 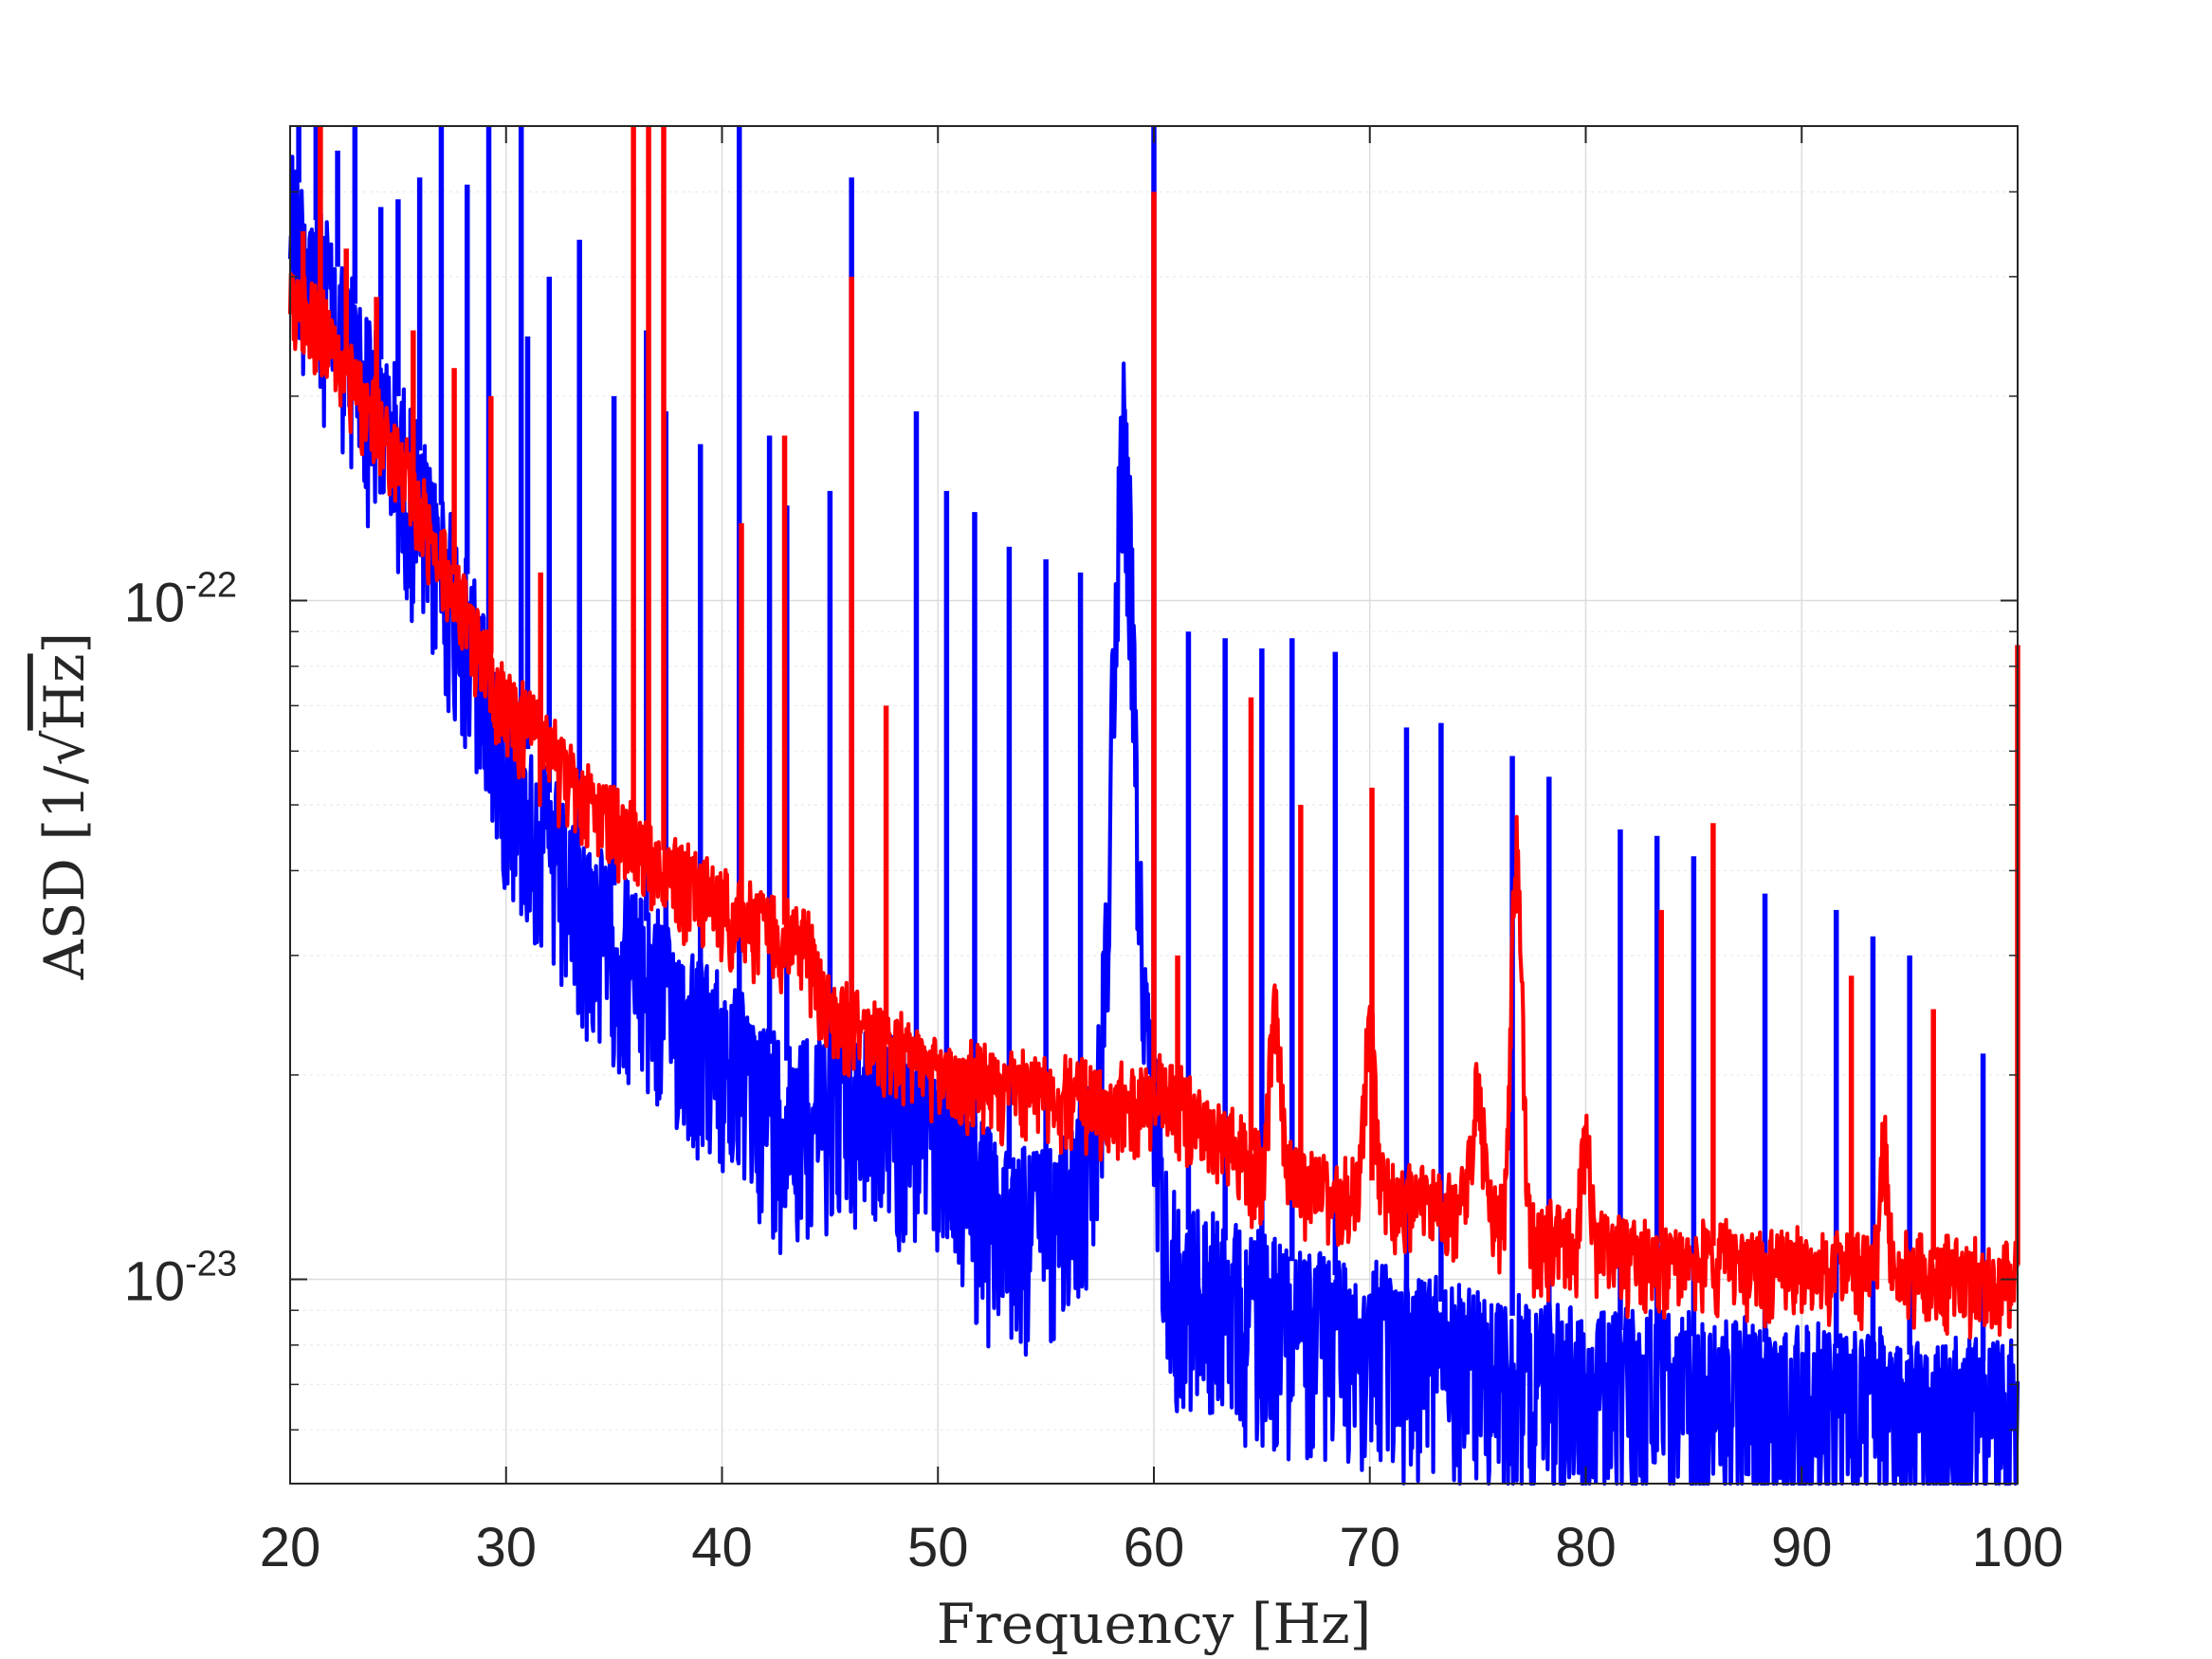 What do you see at coordinates (938, 1547) in the screenshot?
I see `x-tick-label: 50` at bounding box center [938, 1547].